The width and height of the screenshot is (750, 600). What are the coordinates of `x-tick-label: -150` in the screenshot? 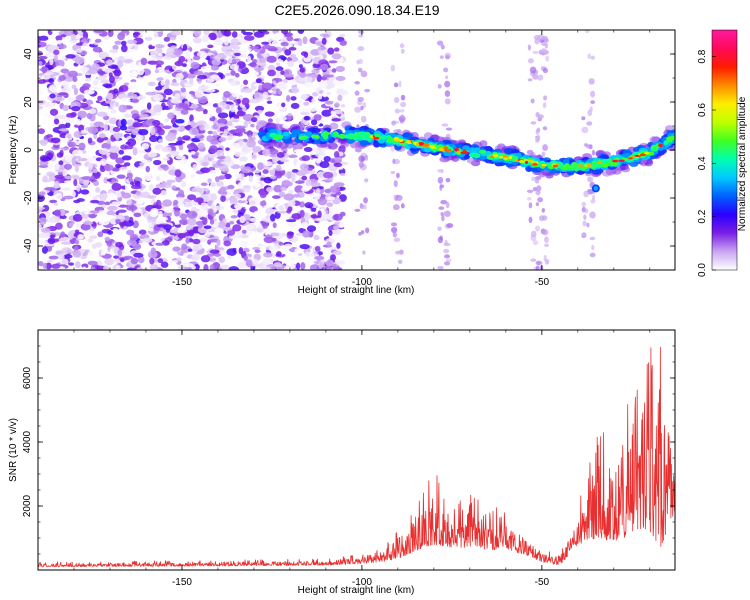 It's located at (182, 582).